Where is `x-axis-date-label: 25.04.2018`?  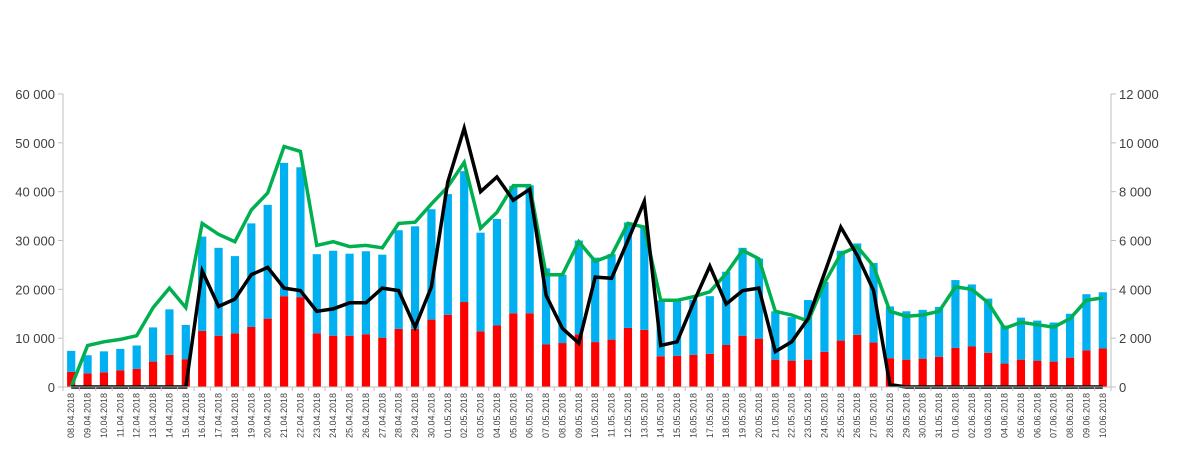 x-axis-date-label: 25.04.2018 is located at coordinates (350, 415).